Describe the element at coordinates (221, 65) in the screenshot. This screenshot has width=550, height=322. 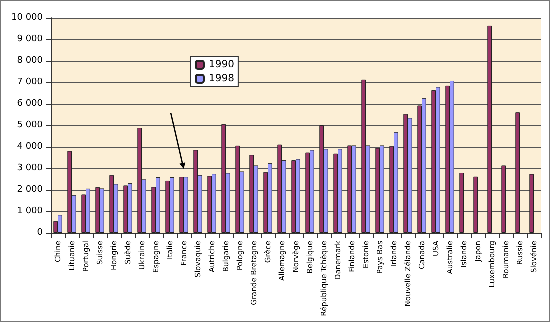
I see `legend-label: 1990` at that location.